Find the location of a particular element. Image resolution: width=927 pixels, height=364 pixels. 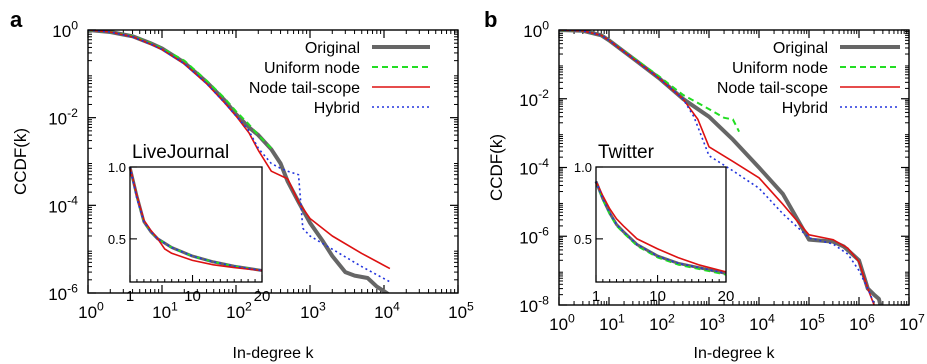

inset-title: Twitter is located at coordinates (626, 152).